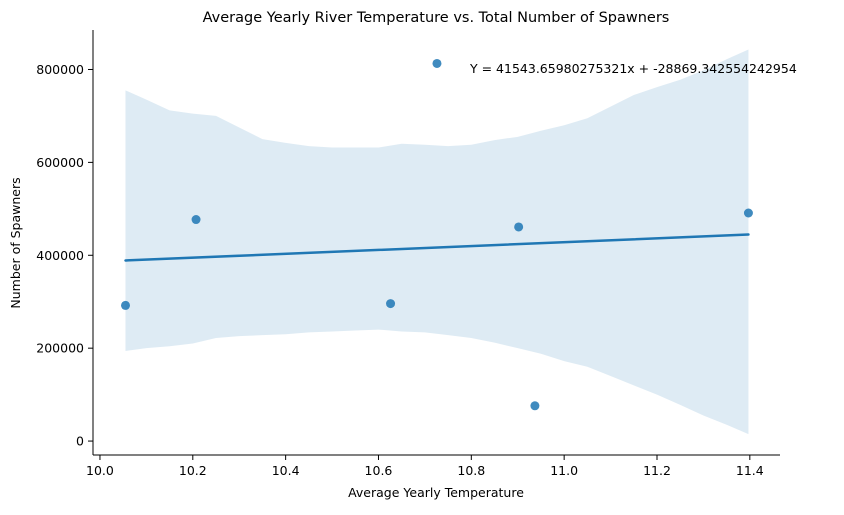 Image resolution: width=844 pixels, height=515 pixels. Describe the element at coordinates (60, 348) in the screenshot. I see `y-tick-label: 200000` at that location.